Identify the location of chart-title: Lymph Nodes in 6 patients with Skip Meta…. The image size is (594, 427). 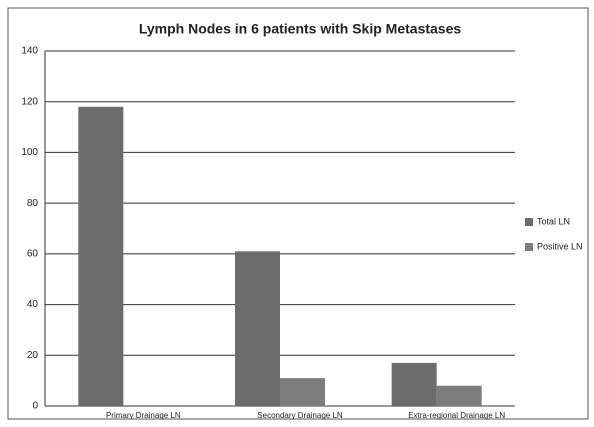
(300, 29).